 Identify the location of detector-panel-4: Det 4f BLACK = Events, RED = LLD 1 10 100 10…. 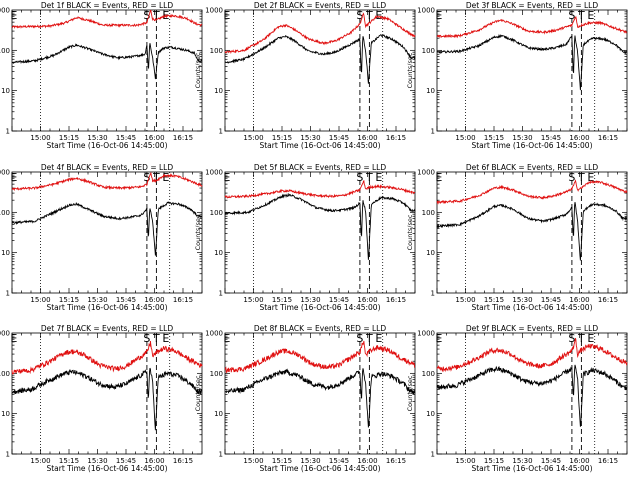
(101, 237).